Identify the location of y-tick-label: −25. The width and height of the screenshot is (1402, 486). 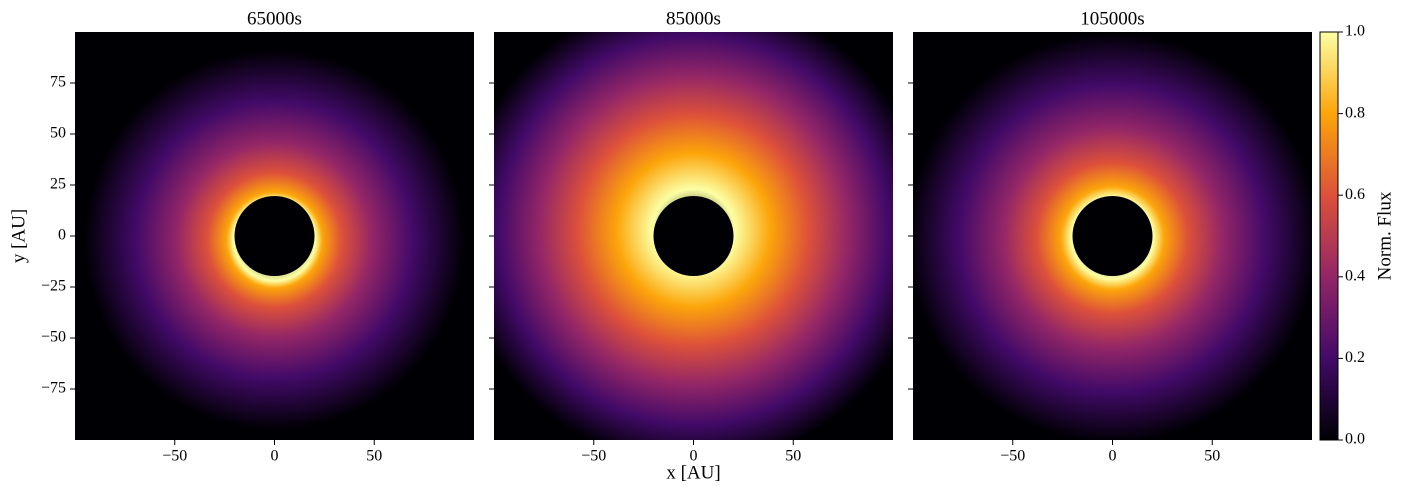
(53, 286).